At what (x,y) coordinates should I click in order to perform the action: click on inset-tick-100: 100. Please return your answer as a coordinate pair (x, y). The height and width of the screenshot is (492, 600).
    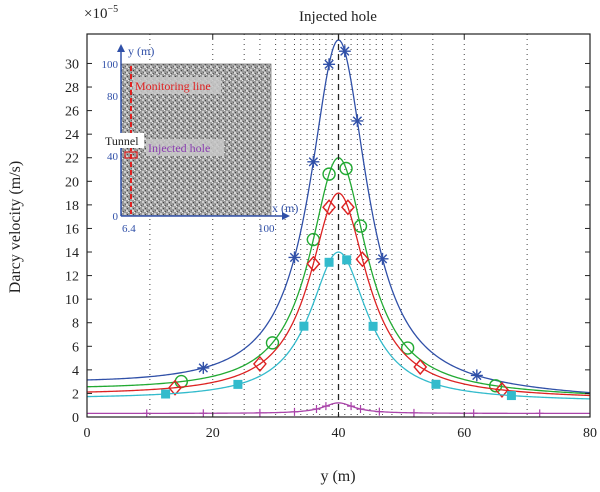
    Looking at the image, I should click on (110, 65).